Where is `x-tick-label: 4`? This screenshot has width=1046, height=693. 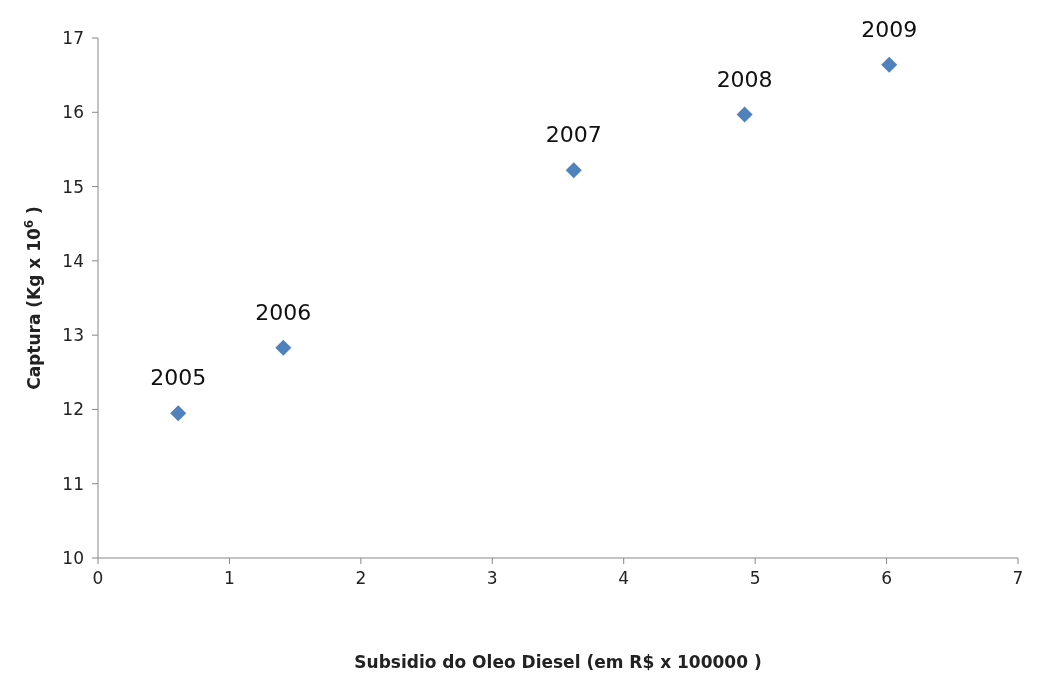 x-tick-label: 4 is located at coordinates (624, 578).